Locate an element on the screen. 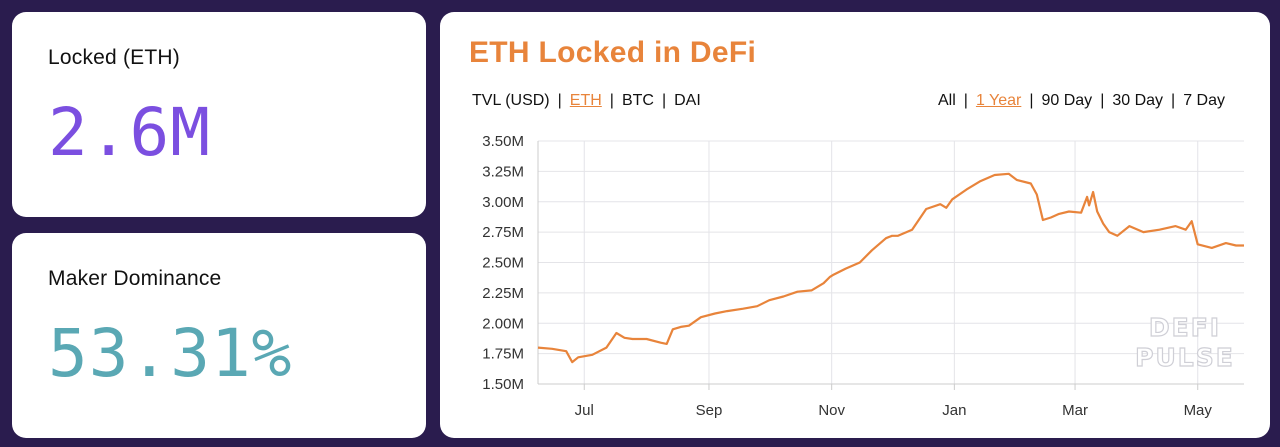 Image resolution: width=1280 pixels, height=447 pixels. locked-eth-label: Locked (ETH) is located at coordinates (114, 57).